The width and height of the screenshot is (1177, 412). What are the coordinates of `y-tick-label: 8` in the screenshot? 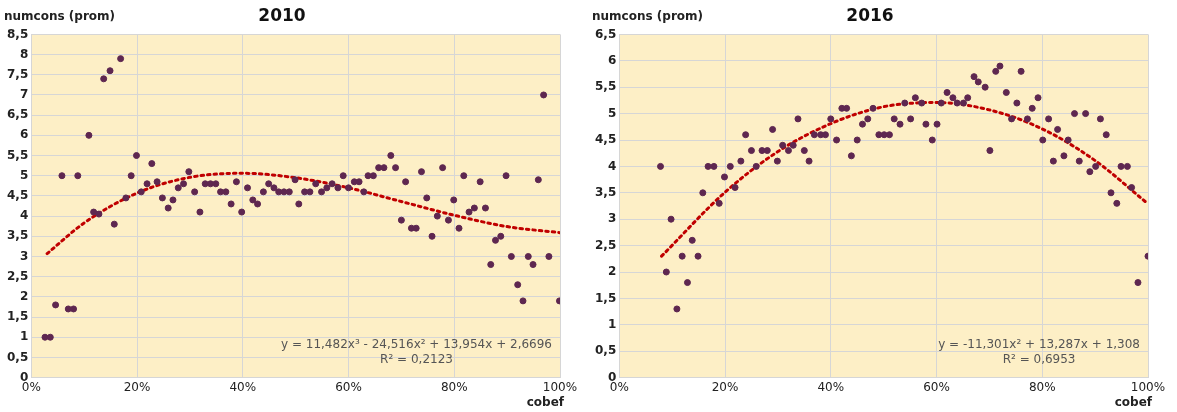 It's located at (24, 53).